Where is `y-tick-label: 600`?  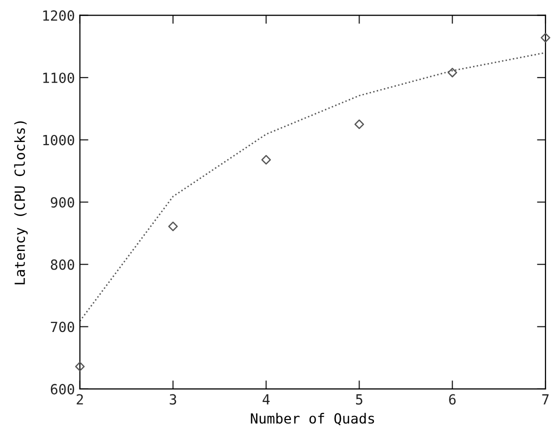
y-tick-label: 600 is located at coordinates (62, 389).